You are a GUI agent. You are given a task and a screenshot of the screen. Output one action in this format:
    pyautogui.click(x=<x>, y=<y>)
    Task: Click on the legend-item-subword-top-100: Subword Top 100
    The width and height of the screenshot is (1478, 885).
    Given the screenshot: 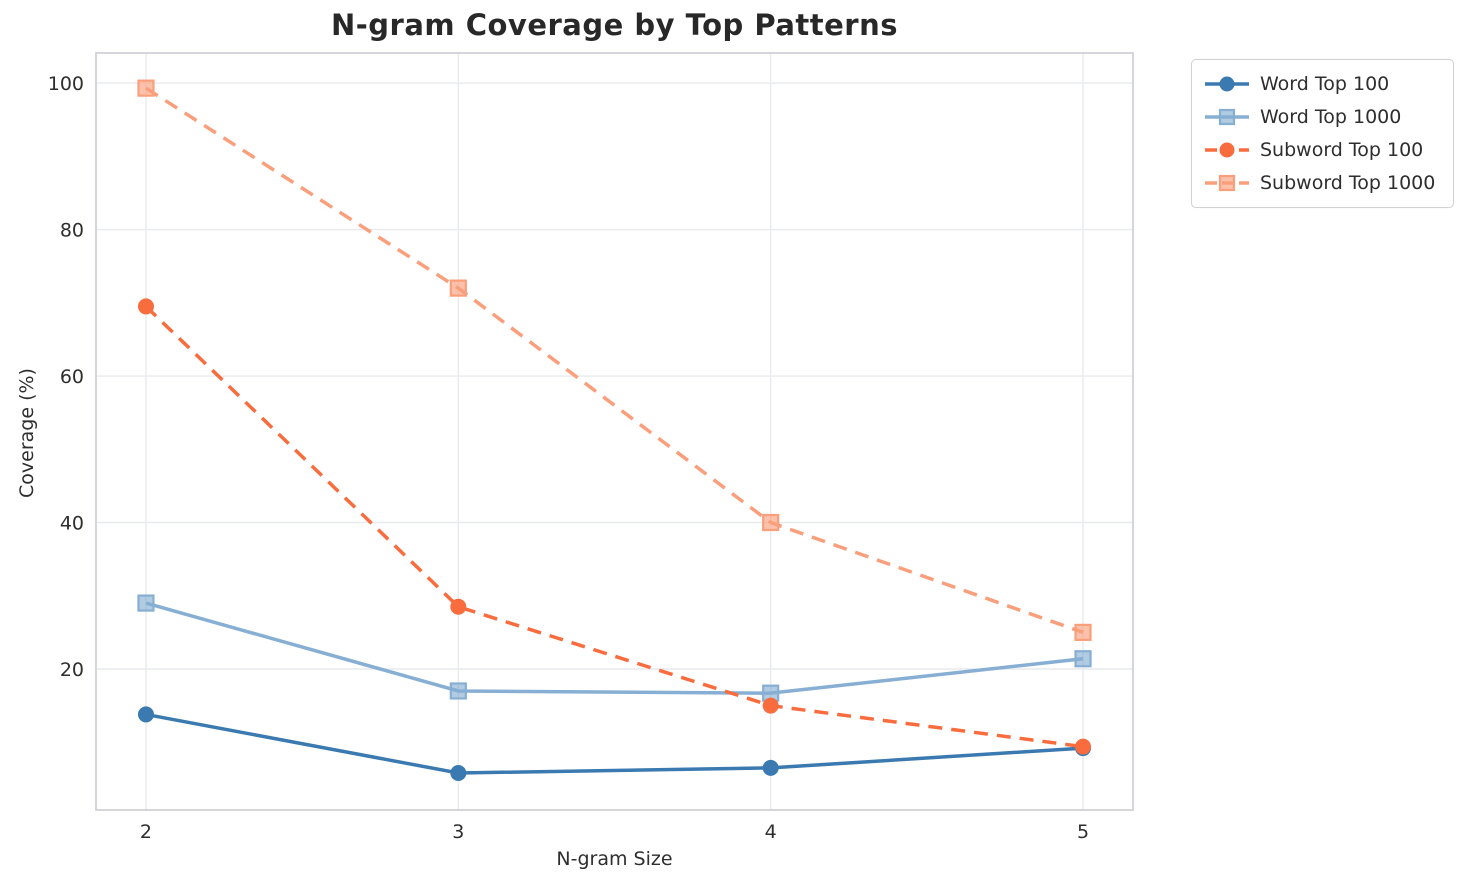 What is the action you would take?
    pyautogui.click(x=1319, y=150)
    